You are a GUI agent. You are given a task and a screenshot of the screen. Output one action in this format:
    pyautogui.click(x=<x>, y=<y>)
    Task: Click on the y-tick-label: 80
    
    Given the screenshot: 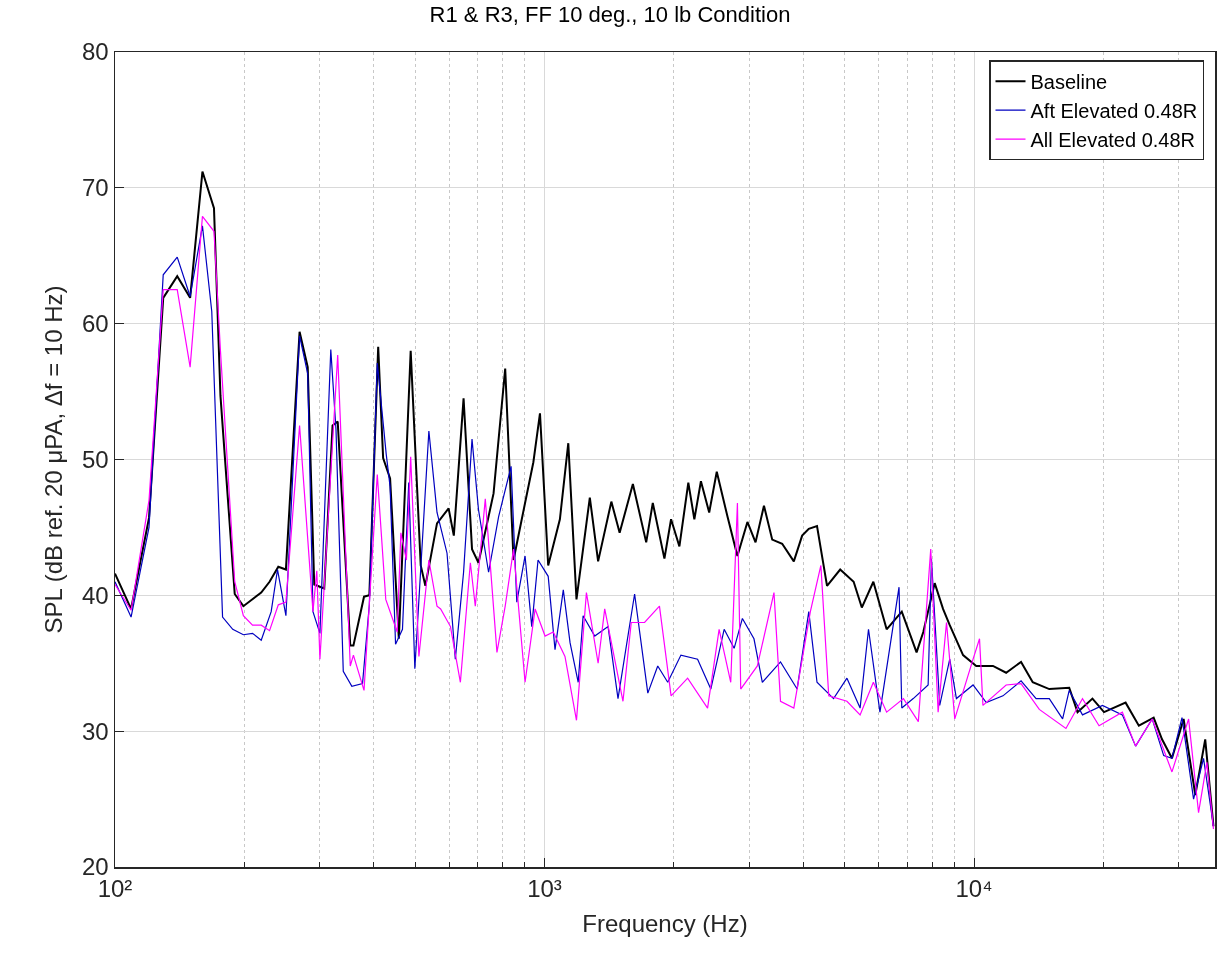 What is the action you would take?
    pyautogui.click(x=95, y=52)
    